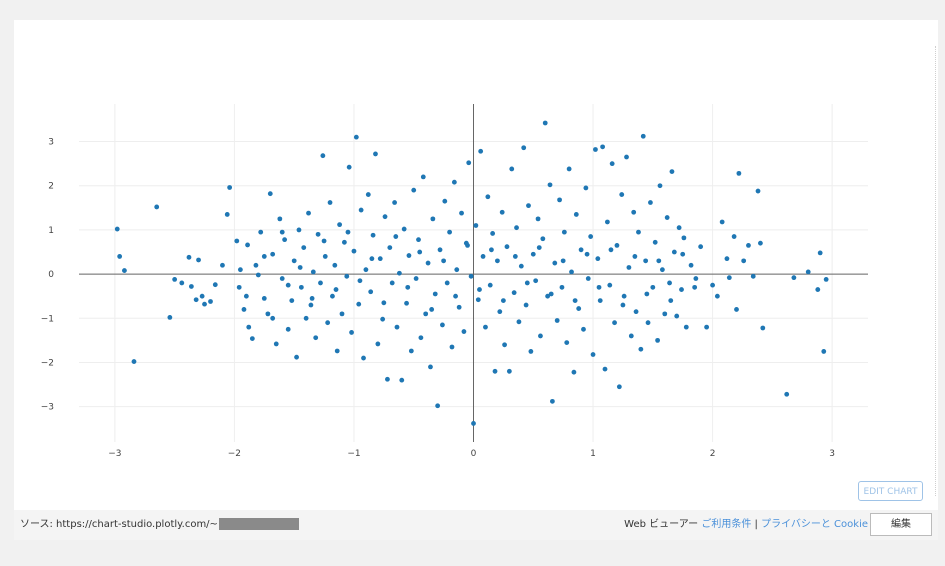 Image resolution: width=945 pixels, height=566 pixels. I want to click on edit-chart-button: EDIT CHART, so click(890, 491).